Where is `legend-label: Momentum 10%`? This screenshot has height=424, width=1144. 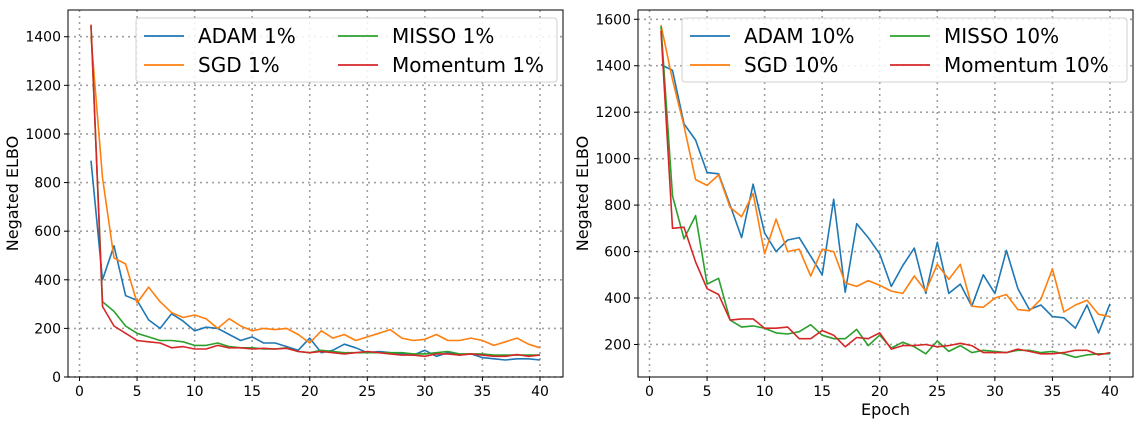 legend-label: Momentum 10% is located at coordinates (1026, 65).